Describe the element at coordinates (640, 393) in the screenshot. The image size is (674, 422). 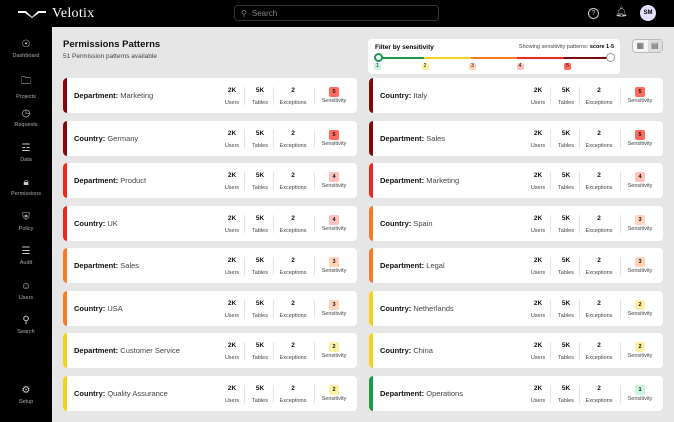
I see `stat-sensitivity: 1 Sensitivity` at that location.